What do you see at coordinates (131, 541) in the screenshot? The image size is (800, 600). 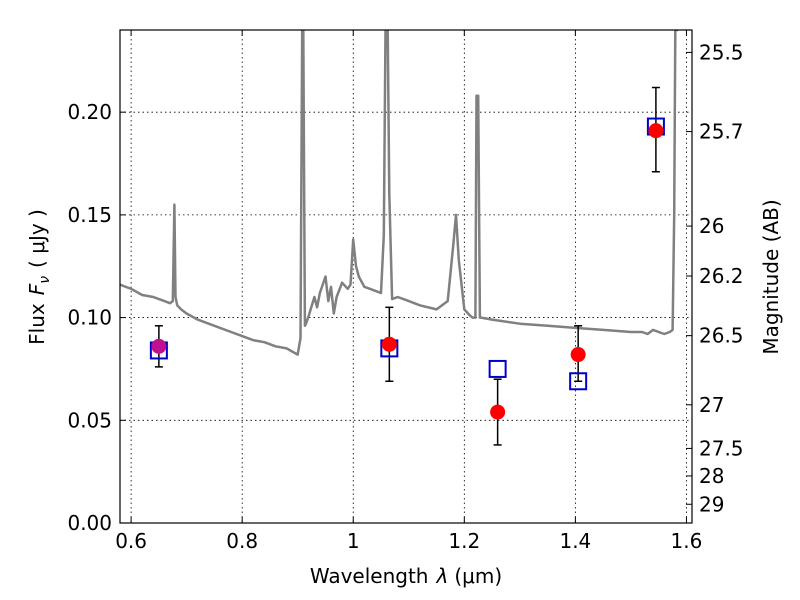 I see `x-tick-label: 0.6` at bounding box center [131, 541].